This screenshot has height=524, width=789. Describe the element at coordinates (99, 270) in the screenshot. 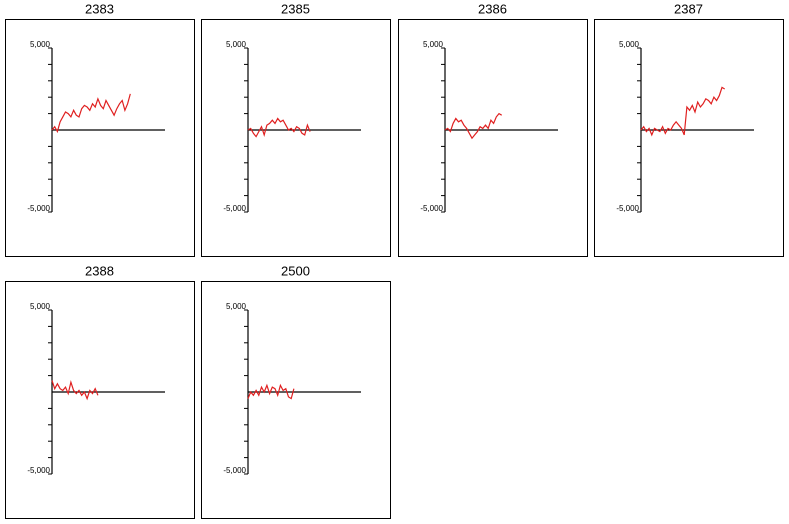

I see `panel-title: 2388` at that location.